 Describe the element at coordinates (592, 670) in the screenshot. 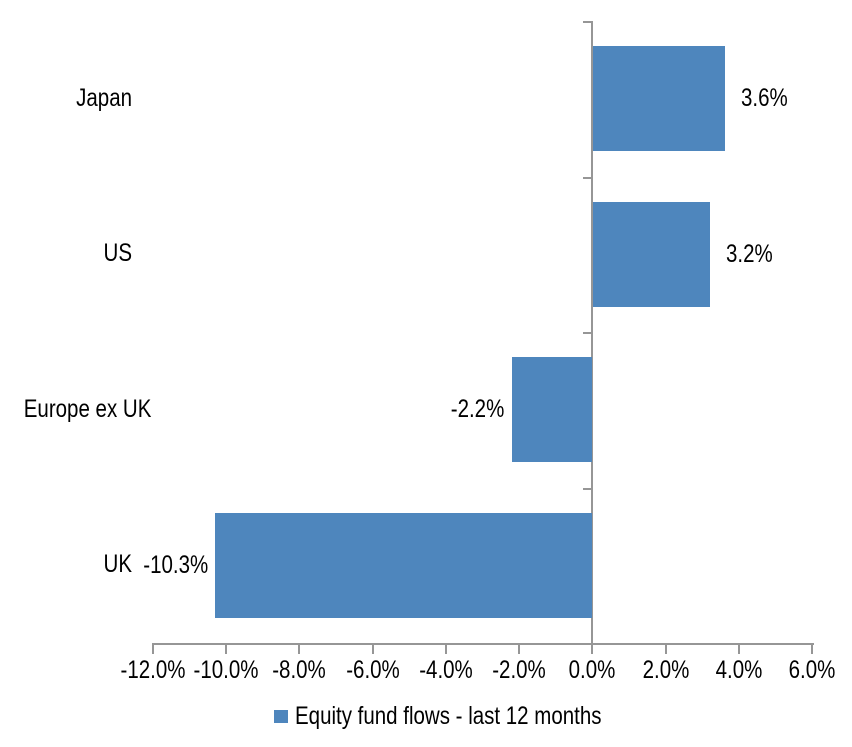

I see `x-tick-label: 0.0%` at that location.